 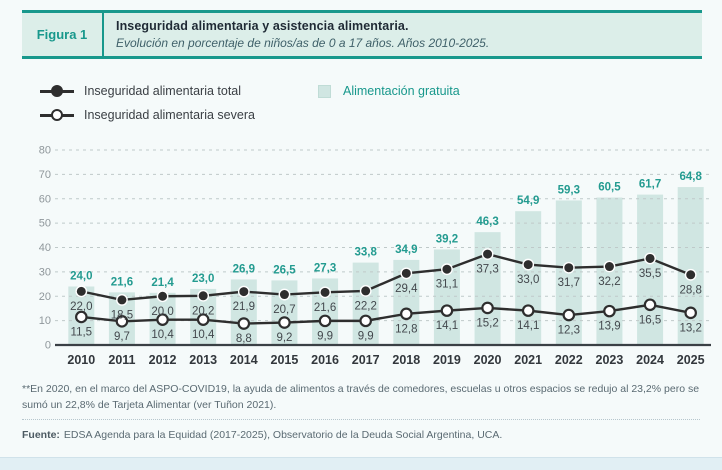 I want to click on total-line, so click(x=386, y=277).